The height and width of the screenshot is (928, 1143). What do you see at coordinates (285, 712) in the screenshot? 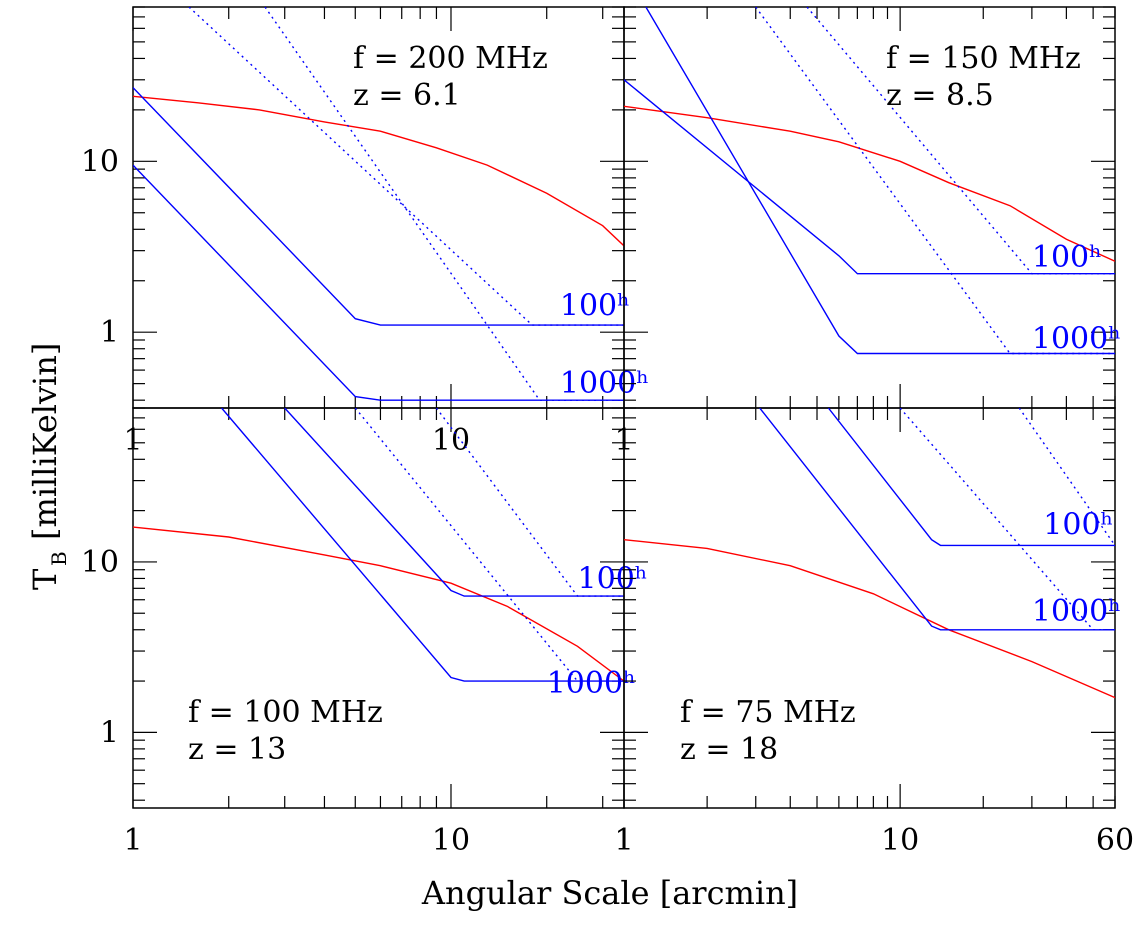
I see `frequency-annotation: f = 100 MHz` at bounding box center [285, 712].